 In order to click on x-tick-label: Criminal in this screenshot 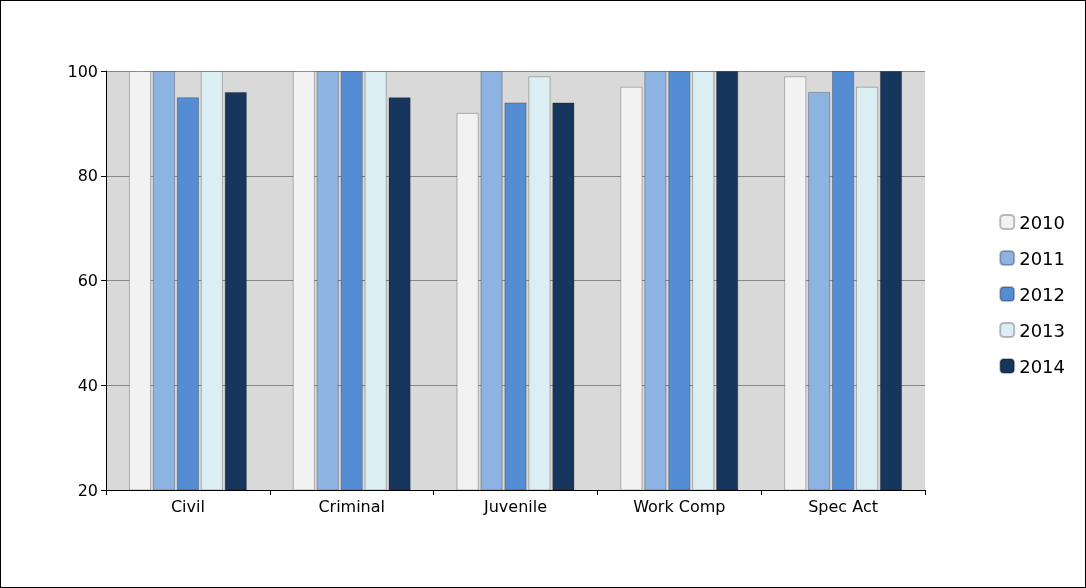, I will do `click(352, 506)`.